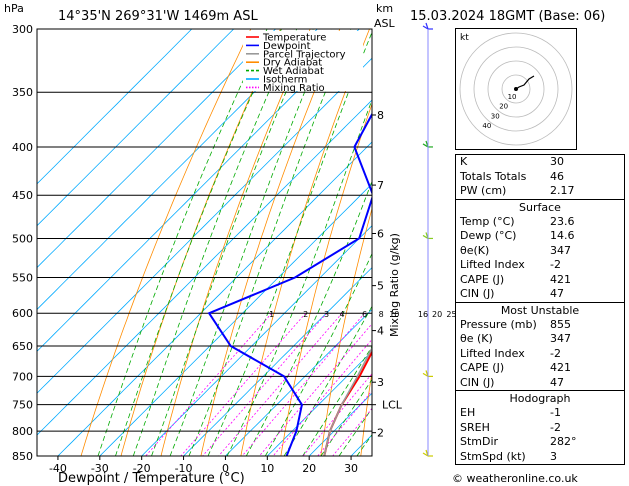 This screenshot has width=629, height=486. Describe the element at coordinates (58, 468) in the screenshot. I see `x-tick-label: -40` at that location.